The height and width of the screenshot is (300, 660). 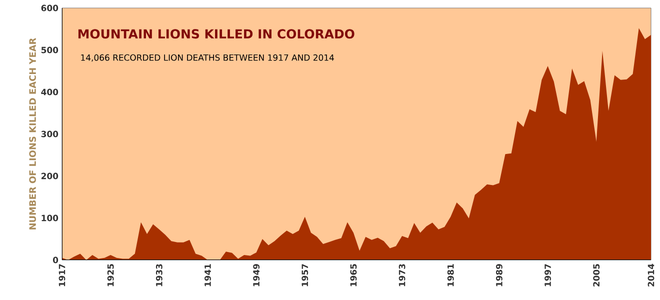 What do you see at coordinates (256, 275) in the screenshot?
I see `x-tick-label: 1949` at bounding box center [256, 275].